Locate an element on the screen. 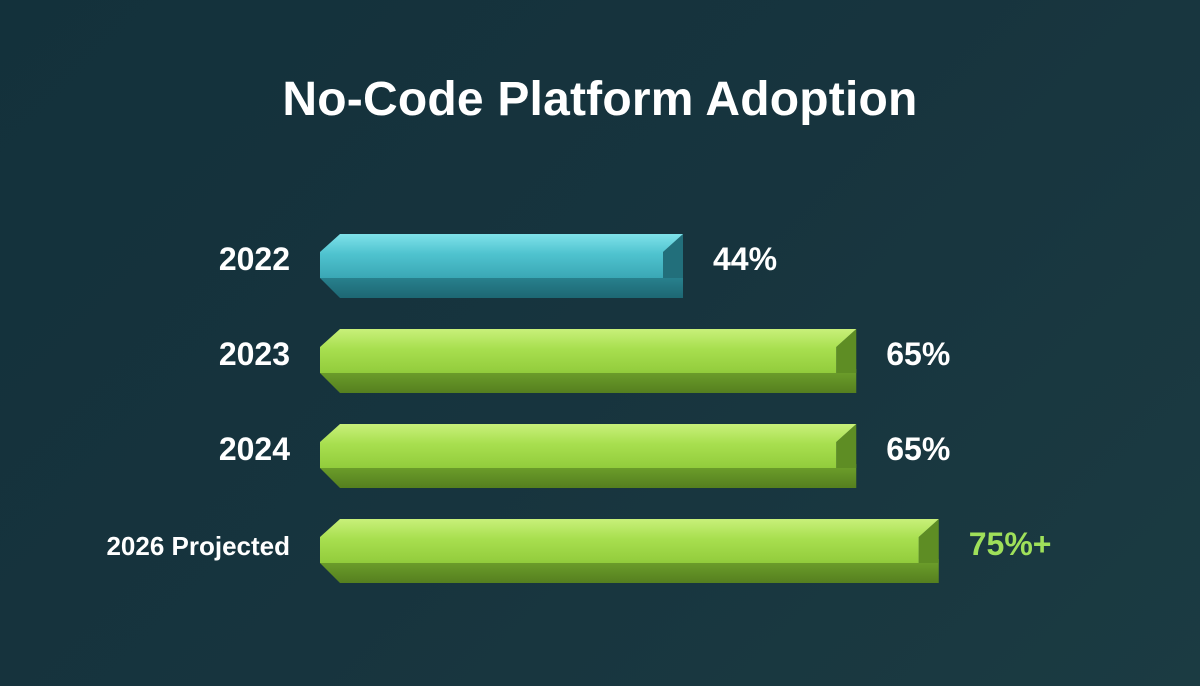  bar-2024 is located at coordinates (588, 456).